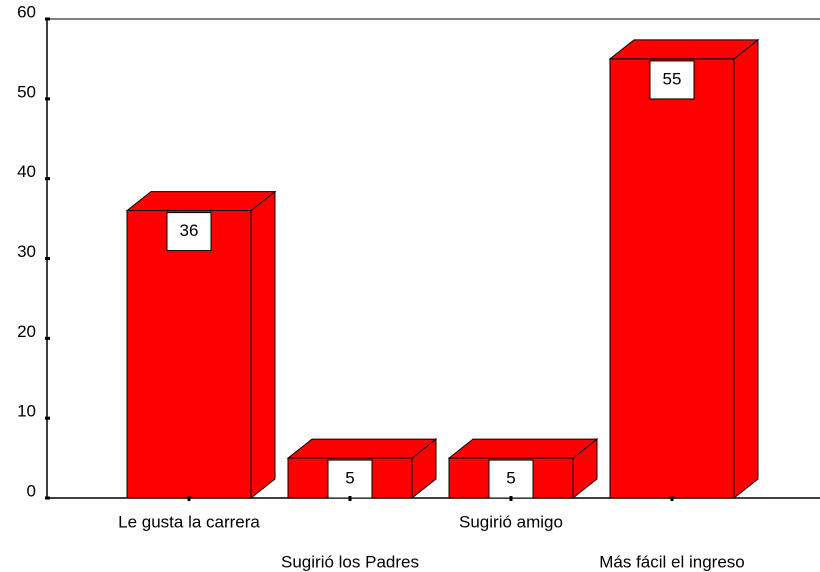  What do you see at coordinates (511, 521) in the screenshot?
I see `x-tick-label: Sugirió amigo` at bounding box center [511, 521].